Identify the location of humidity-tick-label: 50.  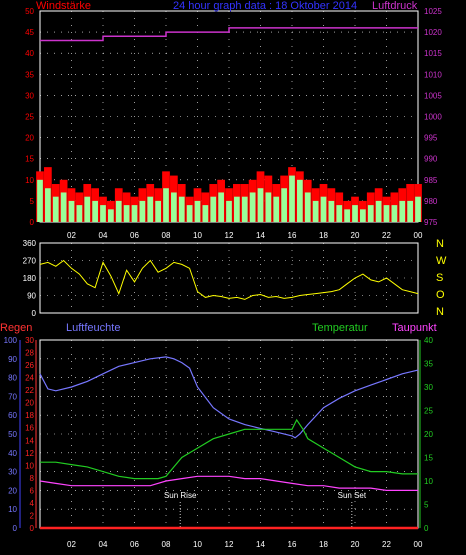
(12, 434).